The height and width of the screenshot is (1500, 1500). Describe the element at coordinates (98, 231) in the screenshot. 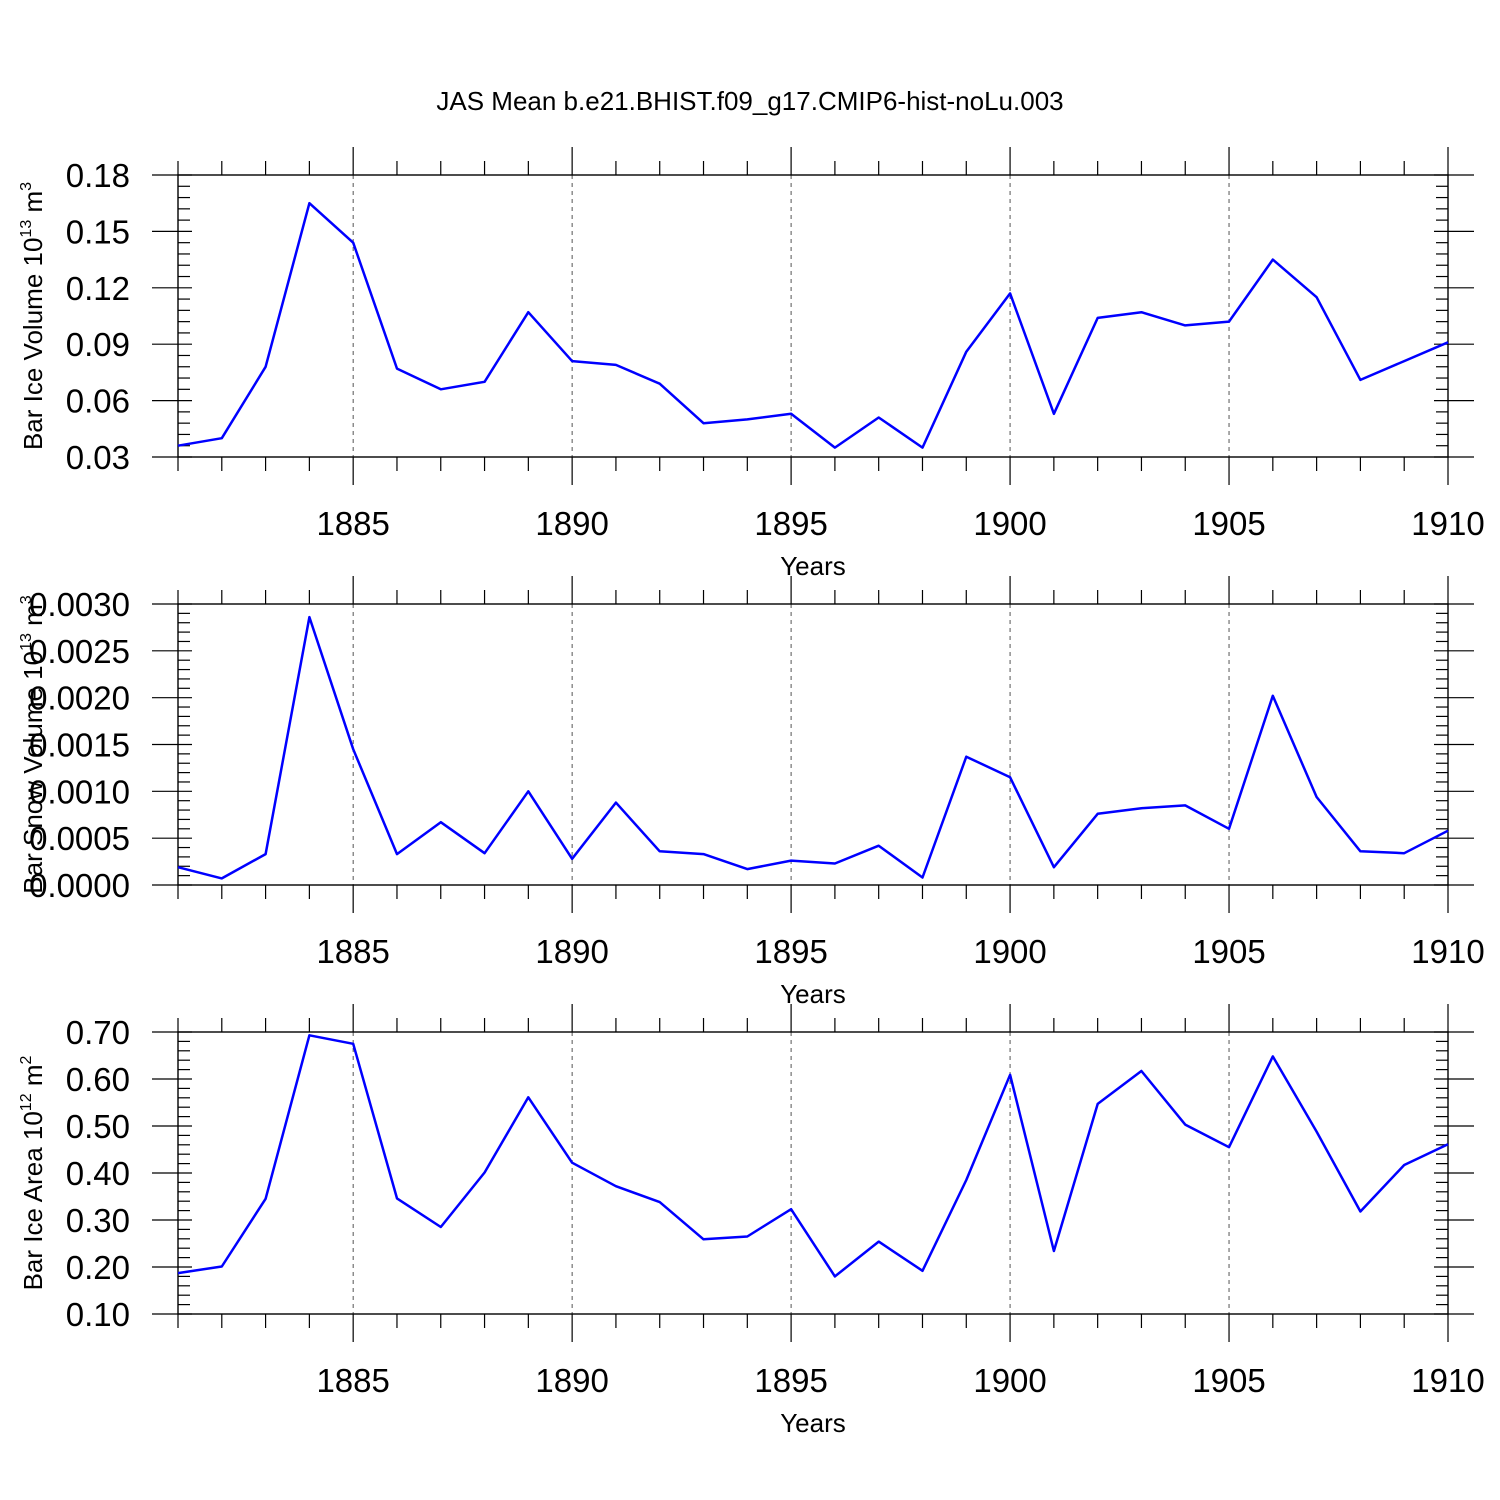

I see `y-tick-label: 0.15` at that location.